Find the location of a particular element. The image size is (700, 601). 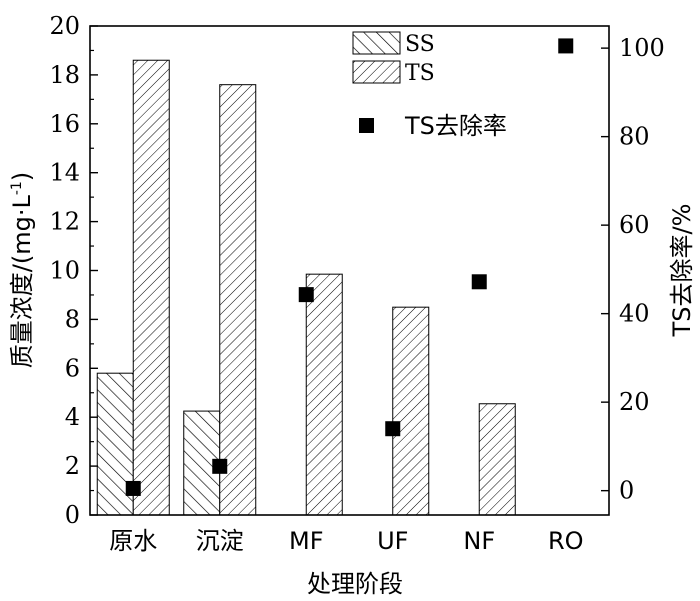

y-axis-label-left: 质量浓度/(mg·L-1) is located at coordinates (22, 270).